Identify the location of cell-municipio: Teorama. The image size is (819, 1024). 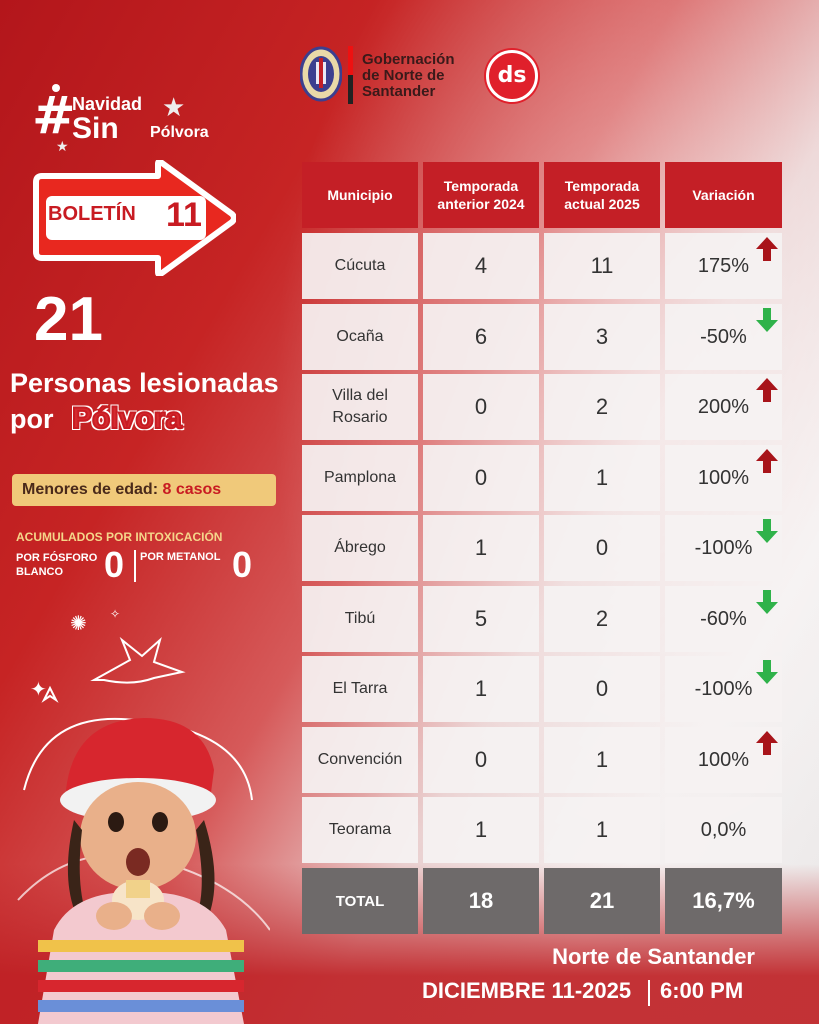
(360, 830).